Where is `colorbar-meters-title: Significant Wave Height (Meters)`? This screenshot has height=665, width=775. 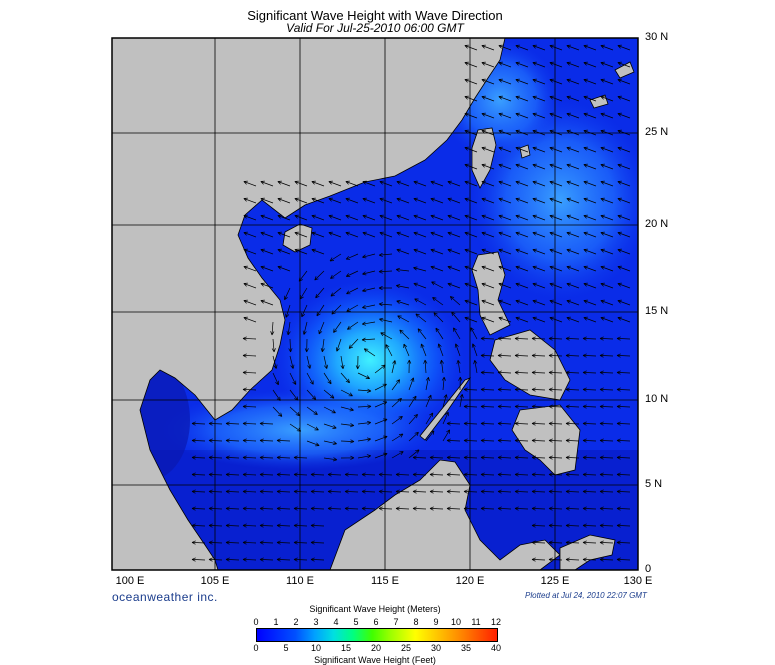 colorbar-meters-title: Significant Wave Height (Meters) is located at coordinates (375, 609).